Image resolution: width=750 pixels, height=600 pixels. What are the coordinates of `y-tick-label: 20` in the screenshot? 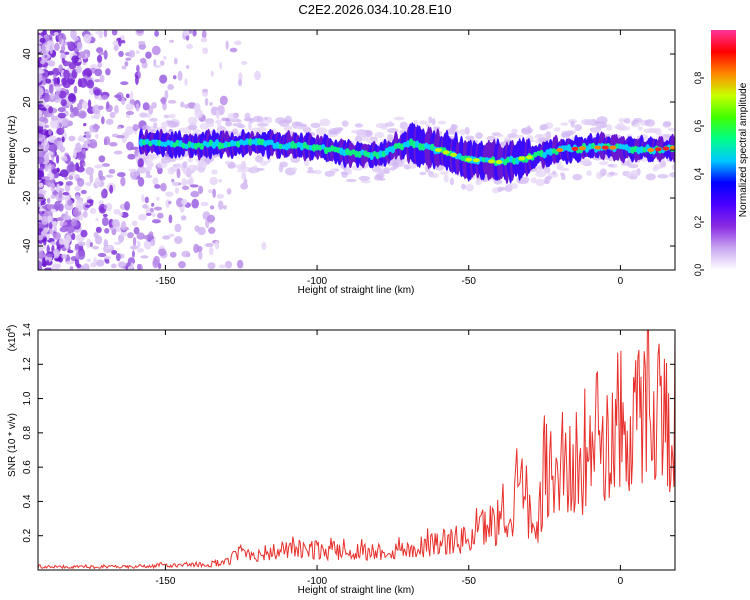 It's located at (27, 102).